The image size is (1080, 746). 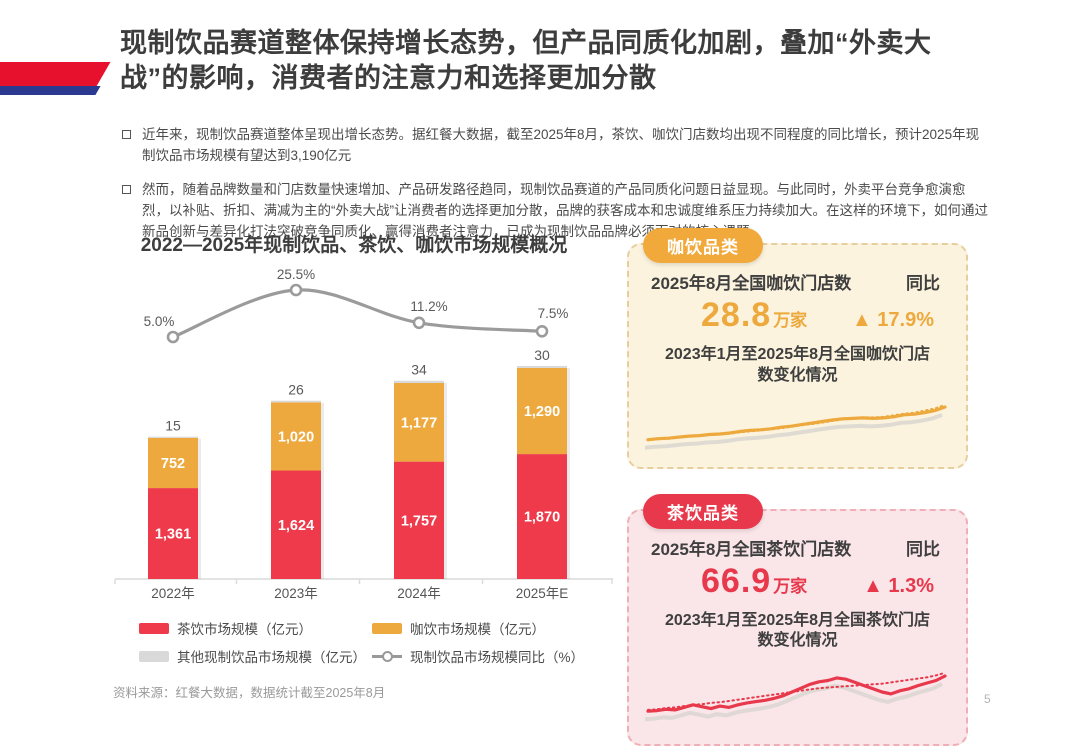 What do you see at coordinates (553, 313) in the screenshot?
I see `svg-text: 7.5%` at bounding box center [553, 313].